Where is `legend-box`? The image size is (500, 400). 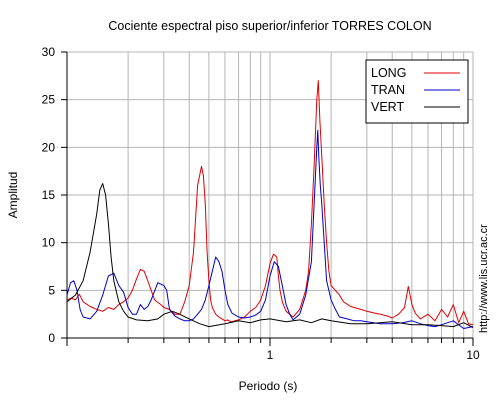
legend-box is located at coordinates (417, 91).